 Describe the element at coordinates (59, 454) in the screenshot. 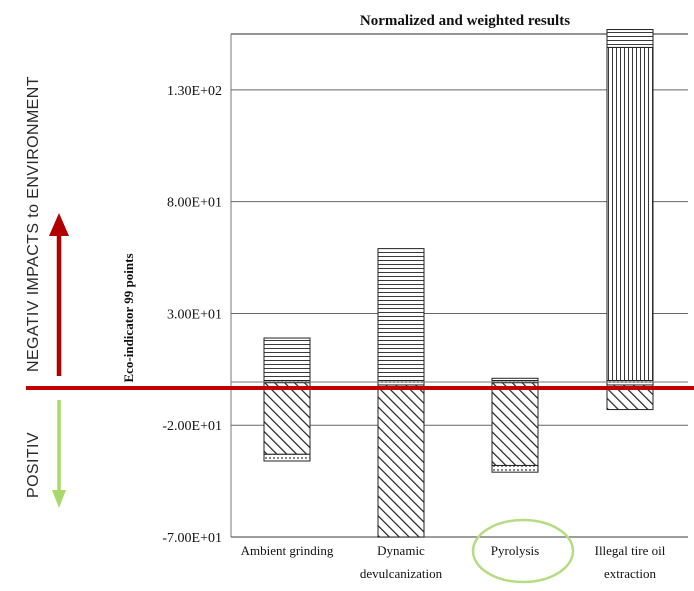

I see `positive-arrow` at that location.